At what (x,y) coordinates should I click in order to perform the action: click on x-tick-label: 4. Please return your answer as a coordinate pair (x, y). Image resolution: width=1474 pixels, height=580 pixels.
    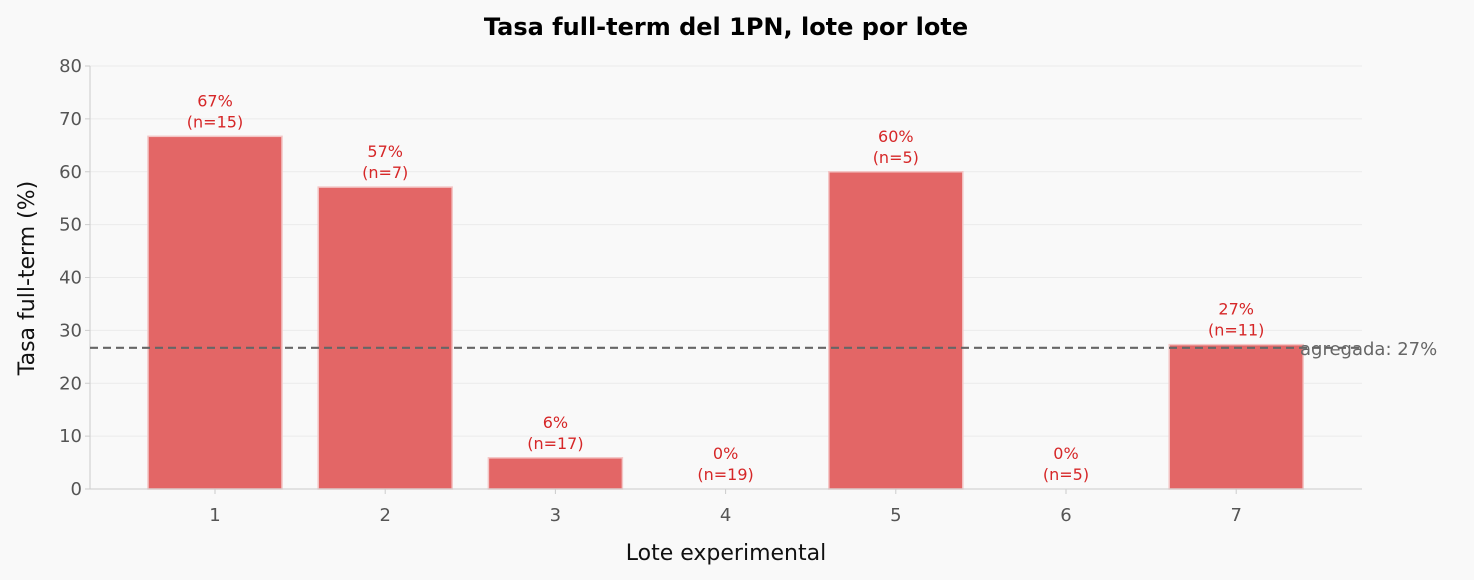
    Looking at the image, I should click on (725, 515).